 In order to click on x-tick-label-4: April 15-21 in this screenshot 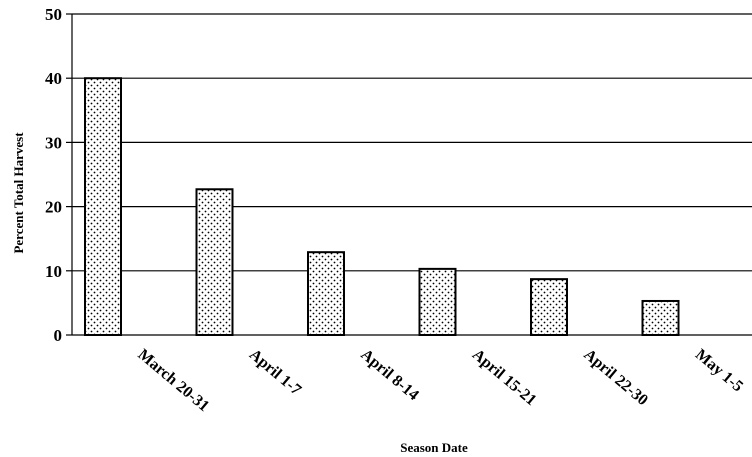, I will do `click(504, 377)`.